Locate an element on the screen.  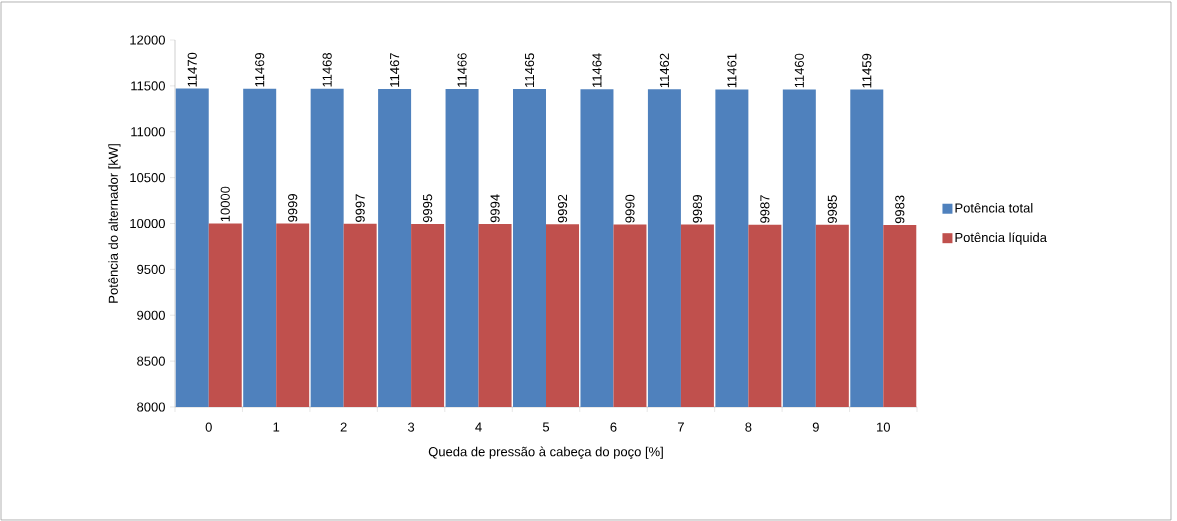
y-tick-label: 9500 is located at coordinates (151, 269).